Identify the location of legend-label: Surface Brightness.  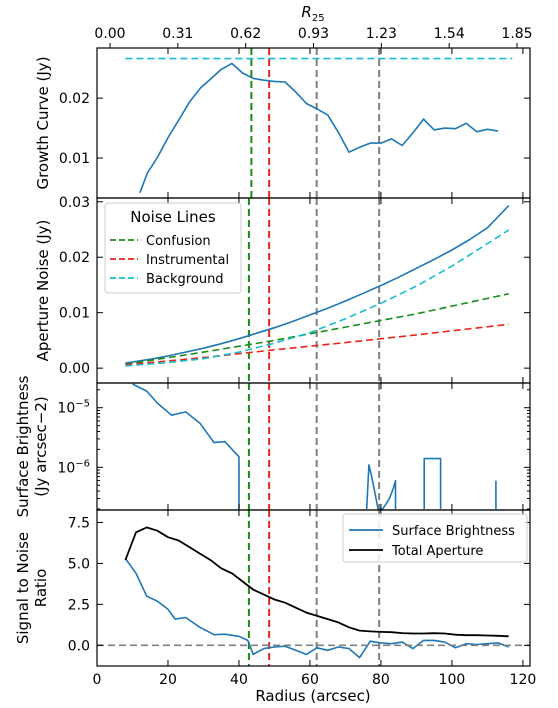
(453, 531).